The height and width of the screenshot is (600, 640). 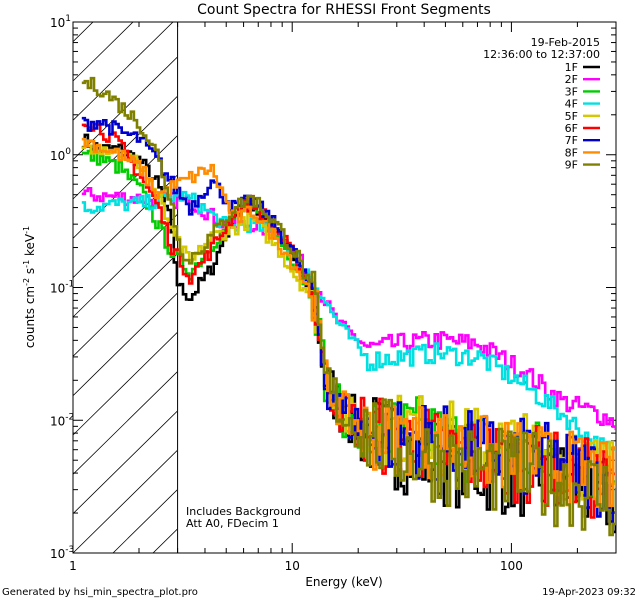 What do you see at coordinates (292, 566) in the screenshot?
I see `x-tick-label: 10` at bounding box center [292, 566].